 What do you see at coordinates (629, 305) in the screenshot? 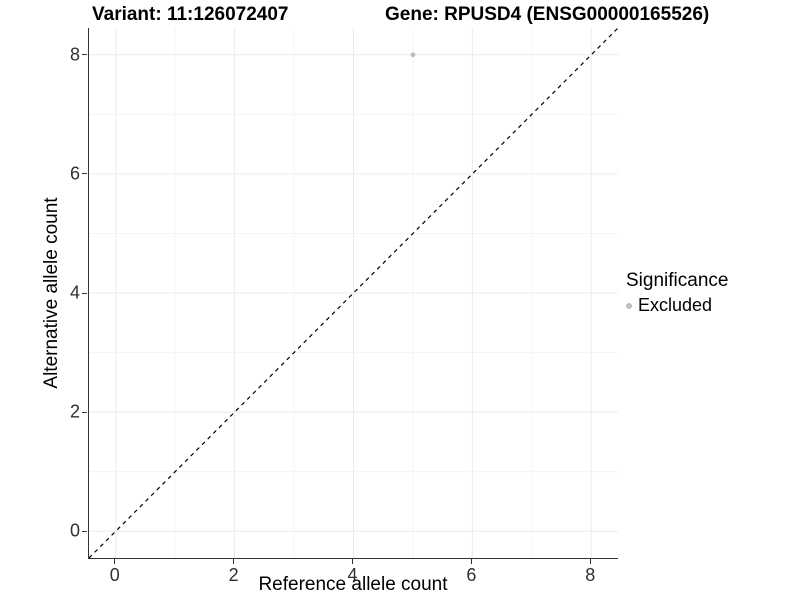
I see `legend-dot-icon` at bounding box center [629, 305].